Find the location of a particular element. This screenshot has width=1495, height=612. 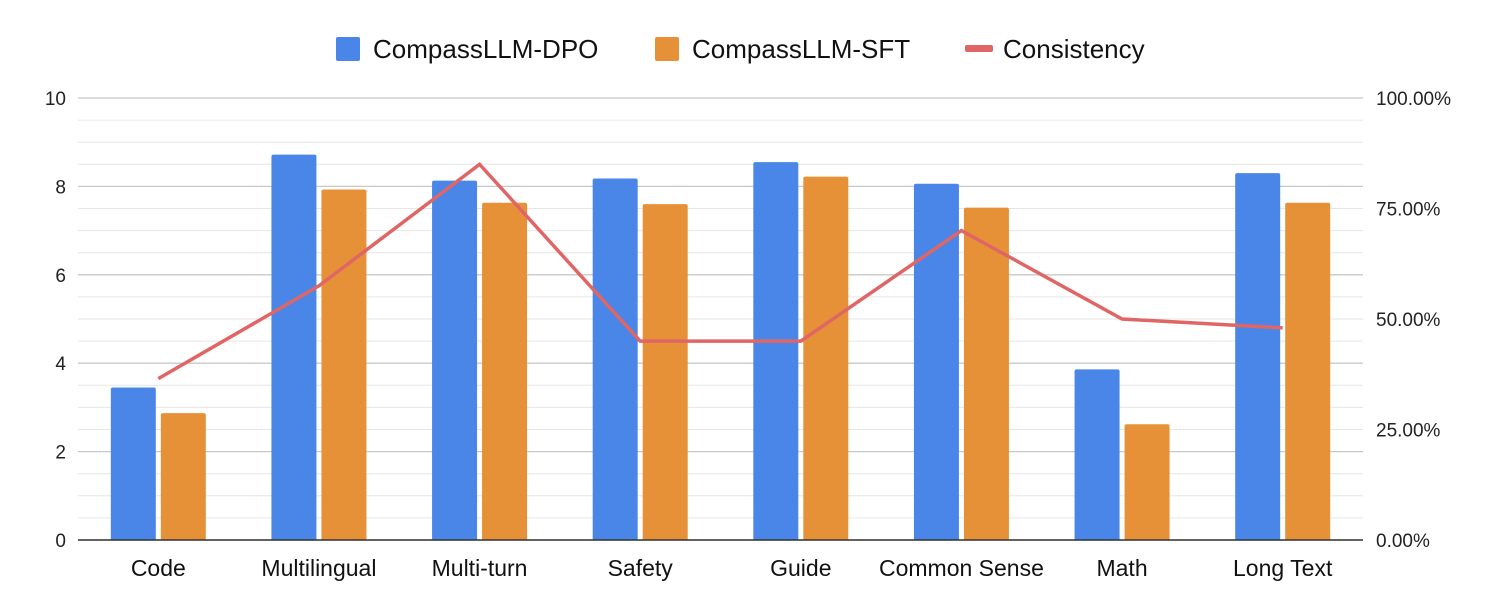

legend-label: Consistency is located at coordinates (1074, 49).